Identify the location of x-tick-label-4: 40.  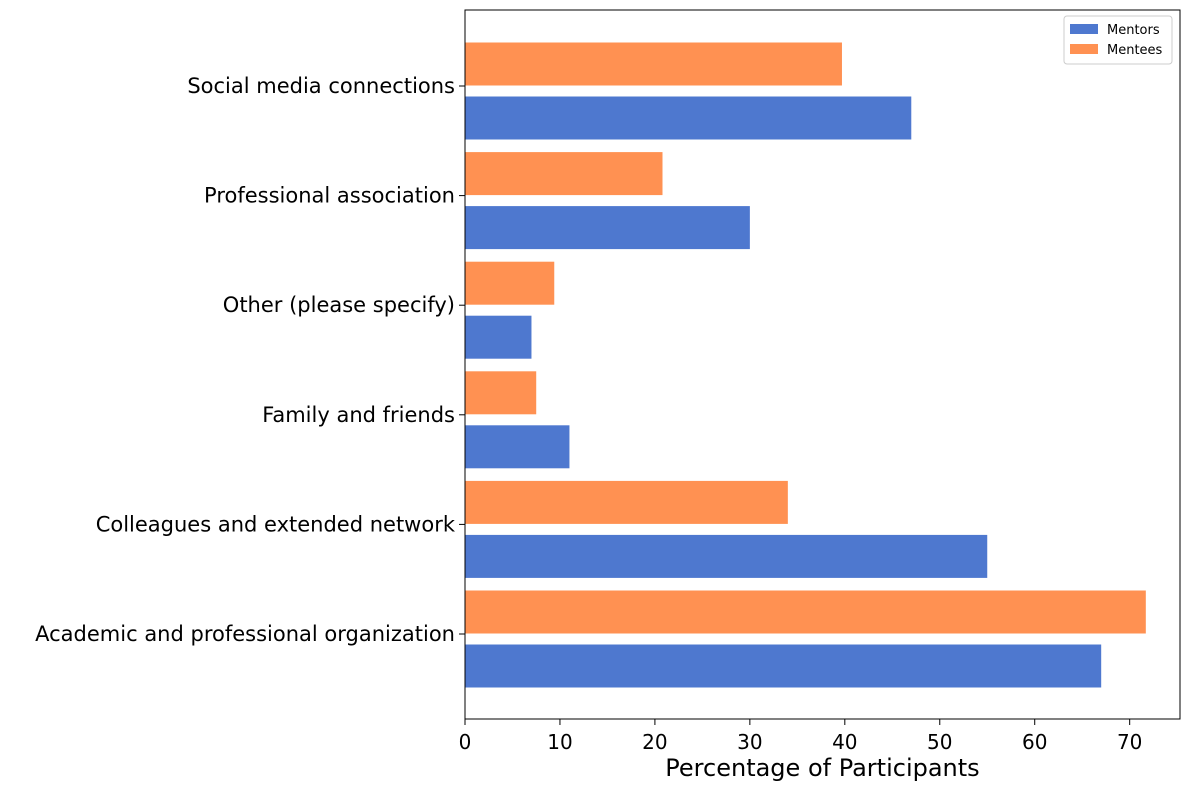
(844, 742).